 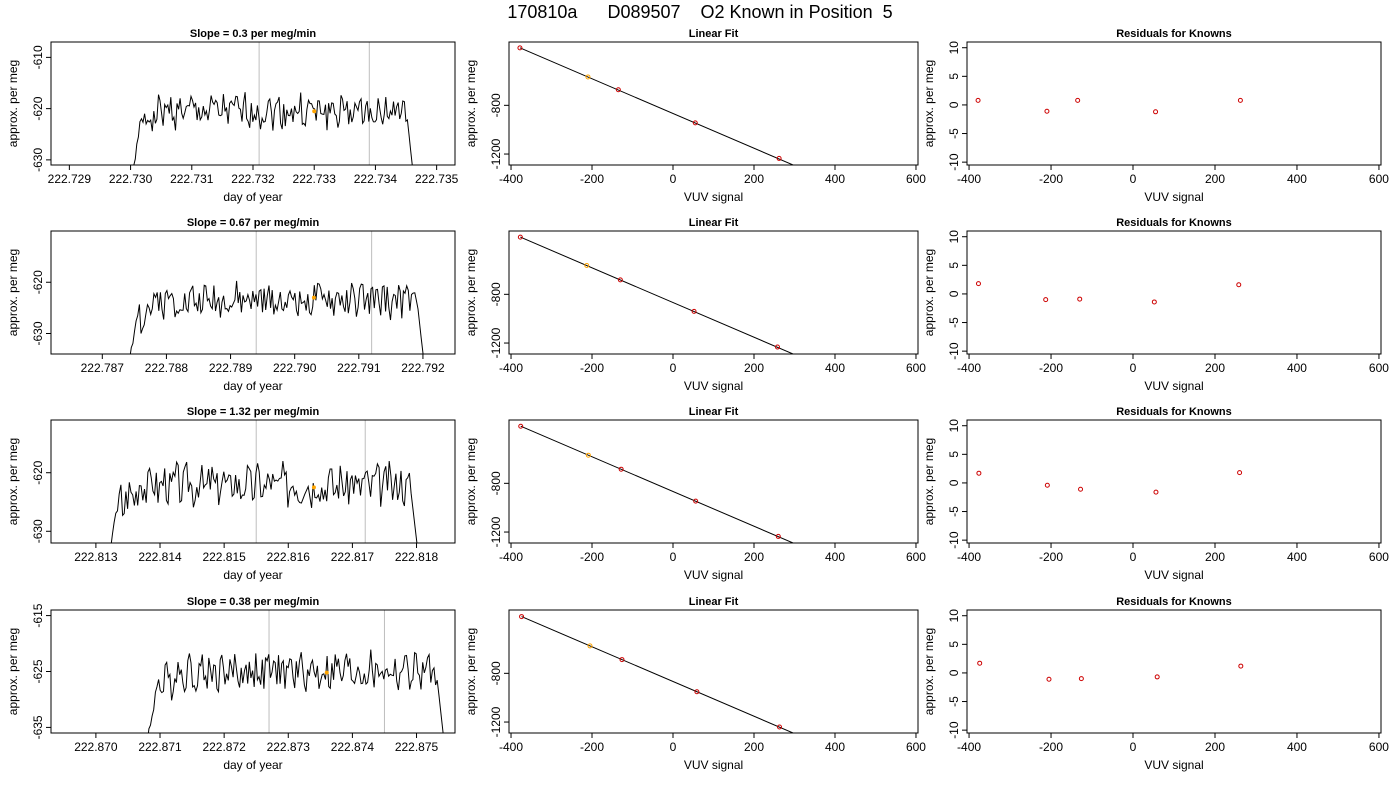 What do you see at coordinates (160, 747) in the screenshot?
I see `x-tick-label: 222.871` at bounding box center [160, 747].